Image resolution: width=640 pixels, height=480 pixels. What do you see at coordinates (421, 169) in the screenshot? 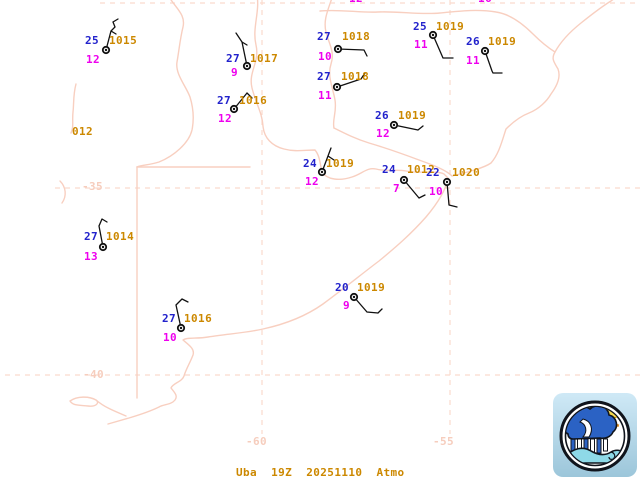
I see `station-pressure: 1012` at bounding box center [421, 169].